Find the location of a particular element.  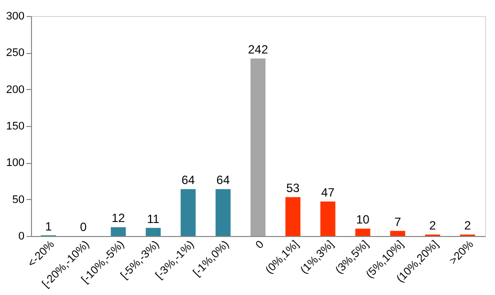

data-label: 10 is located at coordinates (363, 219).